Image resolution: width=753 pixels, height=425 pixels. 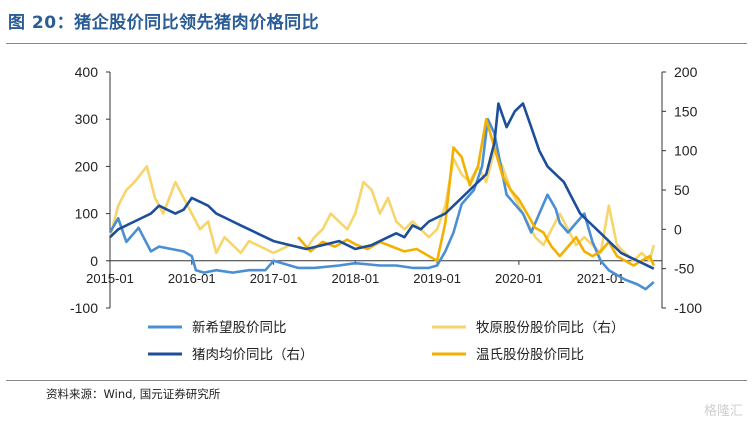 I want to click on legend-label: 牧原股份股价同比（右）, so click(x=550, y=328).